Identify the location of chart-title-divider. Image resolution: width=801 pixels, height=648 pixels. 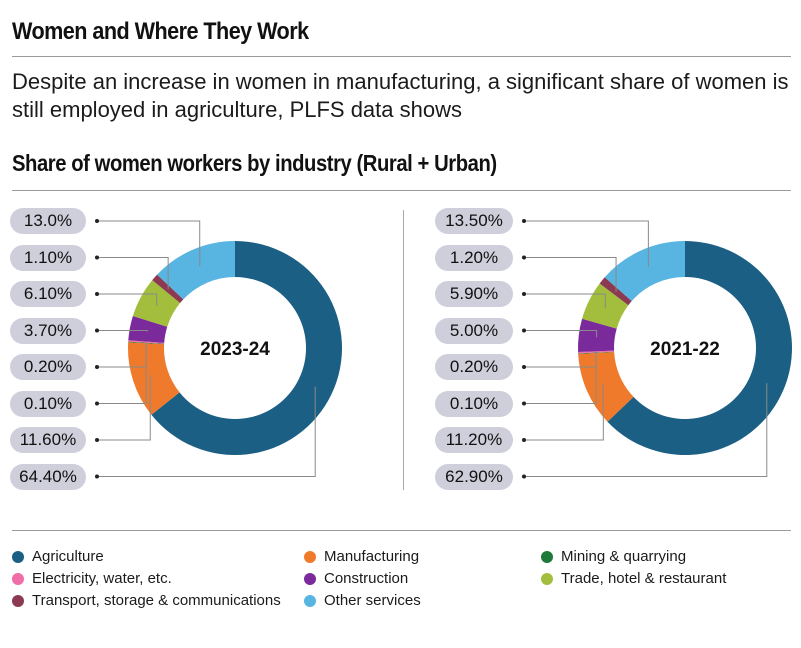
(401, 190).